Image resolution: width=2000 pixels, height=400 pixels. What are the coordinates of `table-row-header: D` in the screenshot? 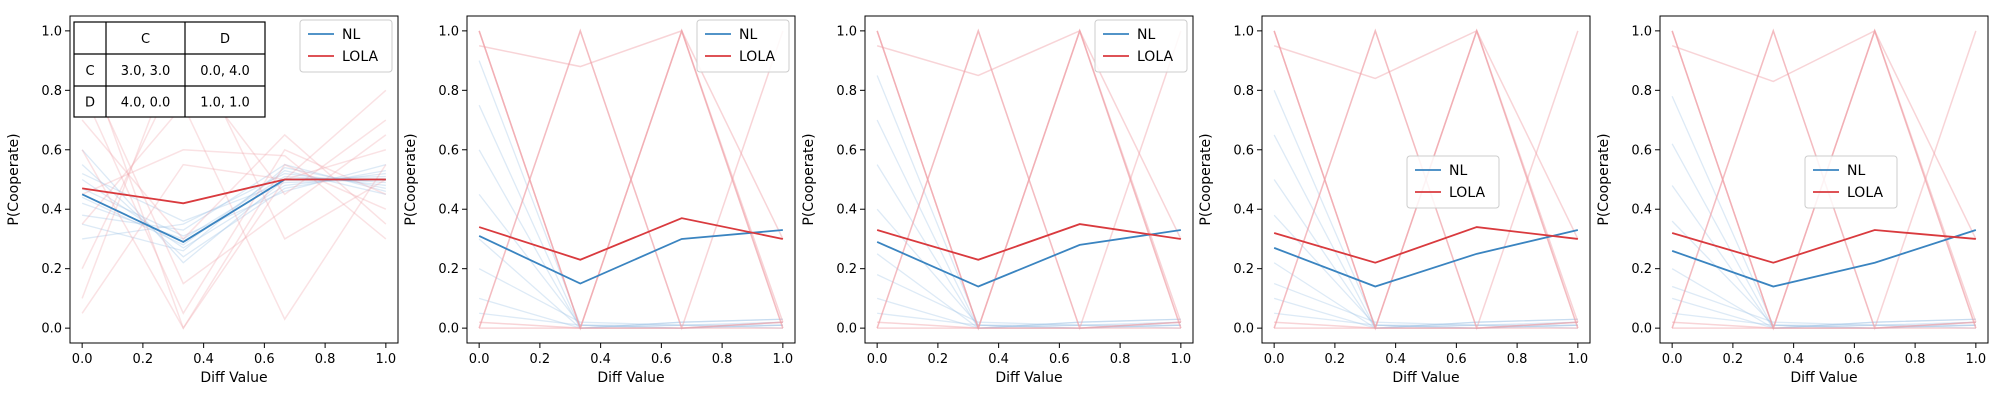 It's located at (90, 103).